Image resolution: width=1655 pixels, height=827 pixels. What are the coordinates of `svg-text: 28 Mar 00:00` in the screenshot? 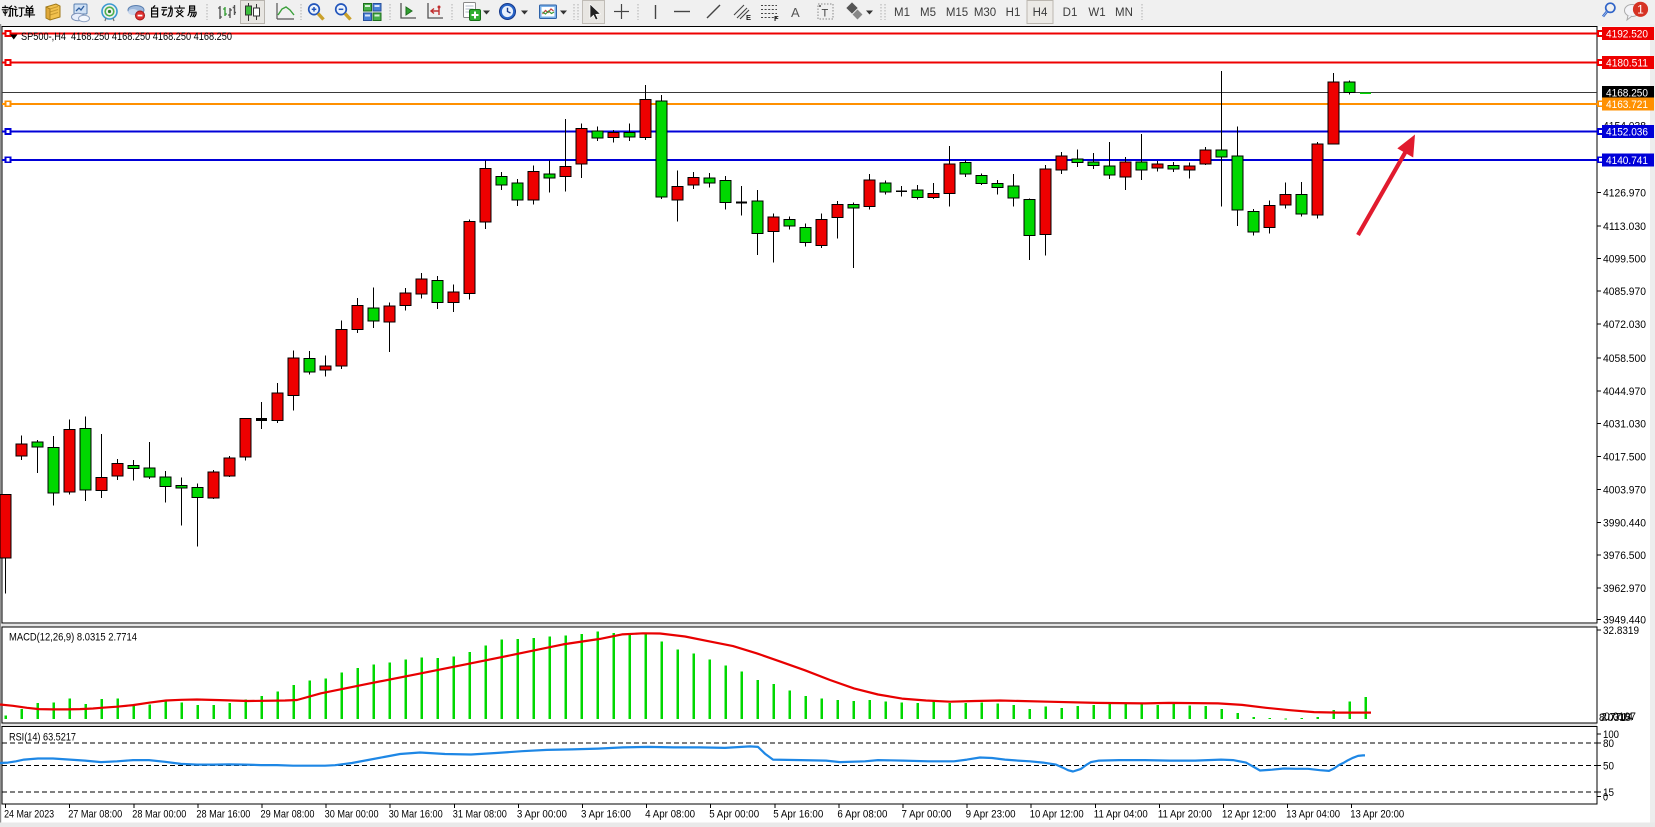 It's located at (159, 815).